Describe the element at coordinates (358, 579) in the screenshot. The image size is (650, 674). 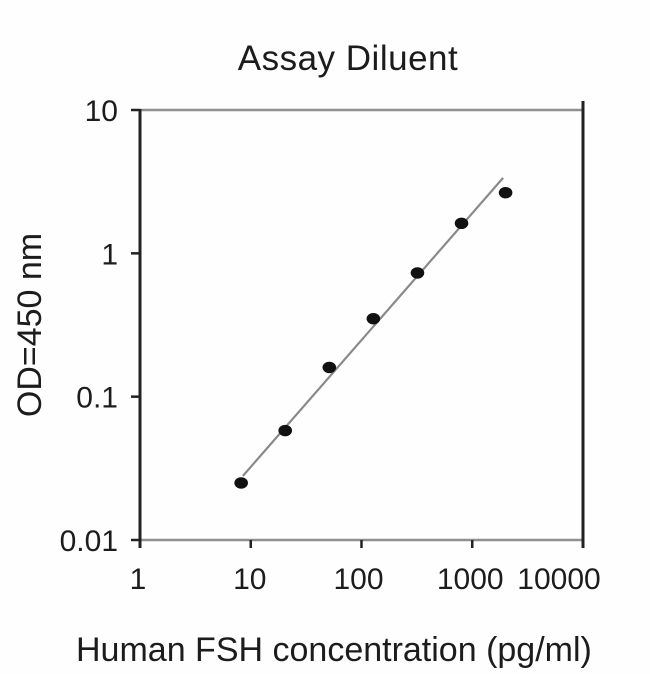
I see `x-tick-label: 100` at that location.